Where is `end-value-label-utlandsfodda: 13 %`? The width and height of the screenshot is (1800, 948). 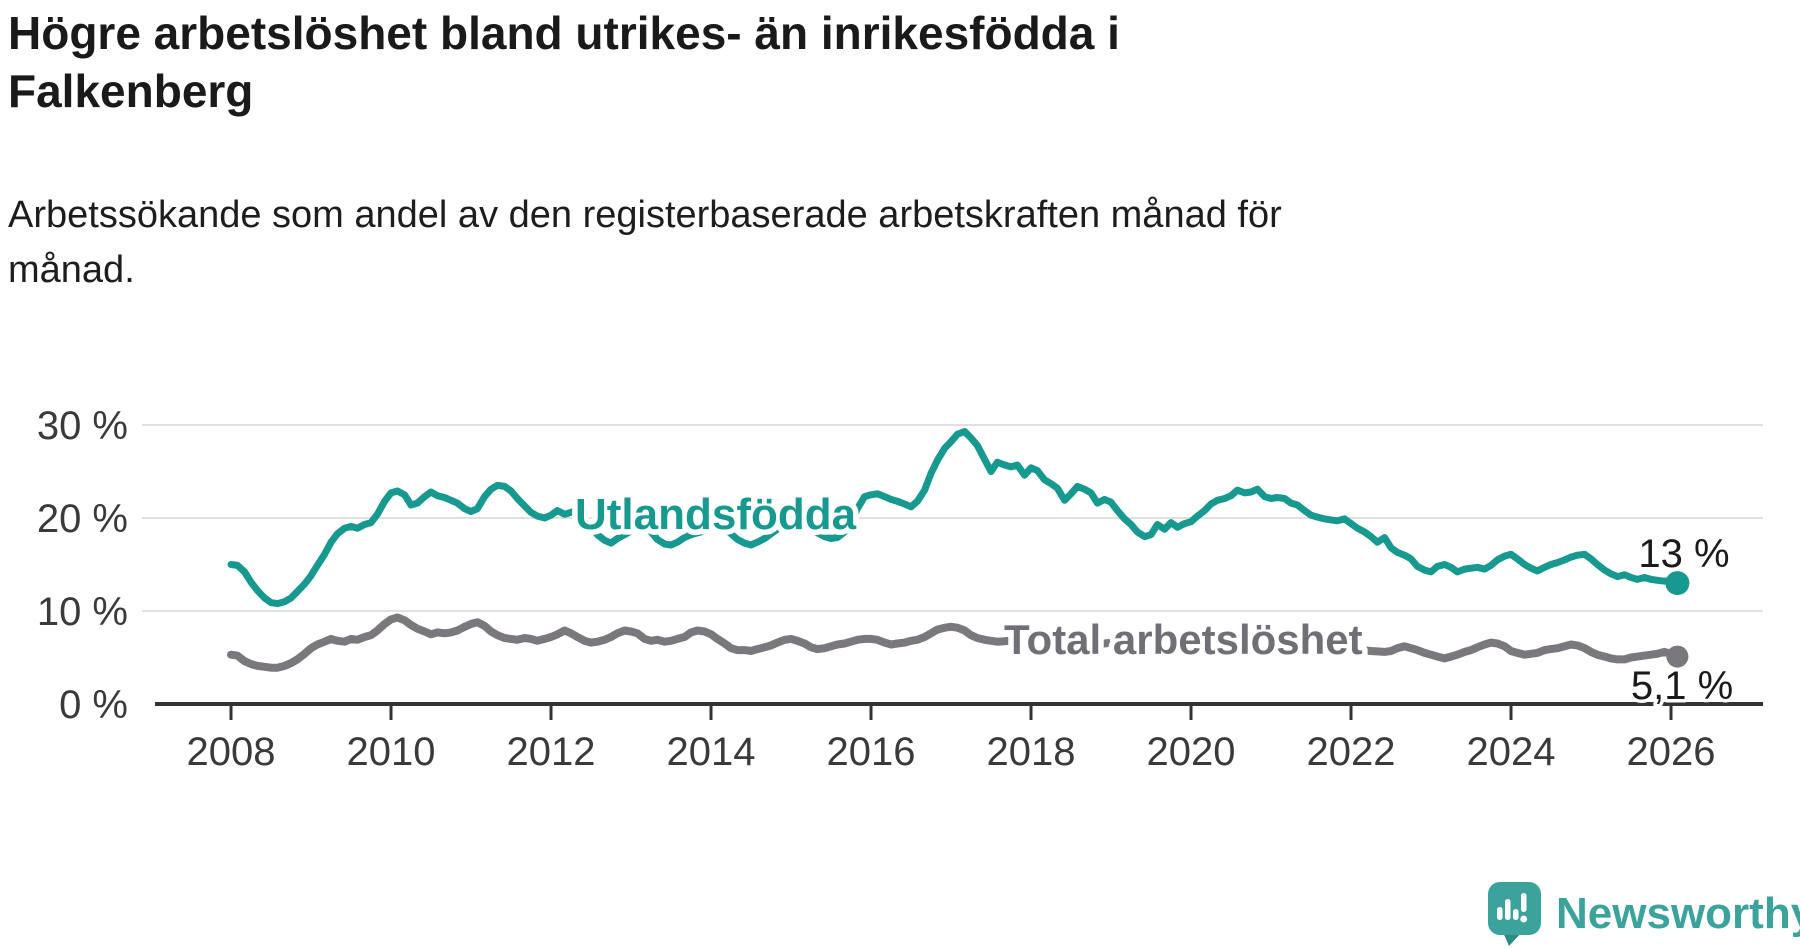
end-value-label-utlandsfodda: 13 % is located at coordinates (1683, 554).